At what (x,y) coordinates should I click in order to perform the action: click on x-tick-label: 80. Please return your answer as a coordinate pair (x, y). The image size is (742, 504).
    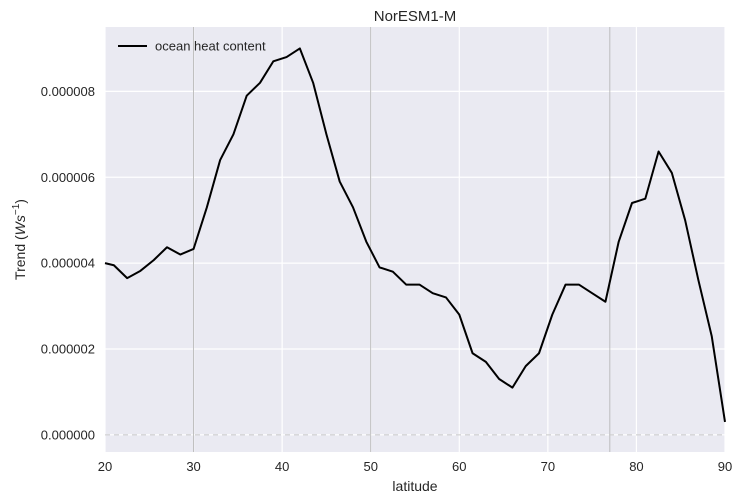
    Looking at the image, I should click on (636, 466).